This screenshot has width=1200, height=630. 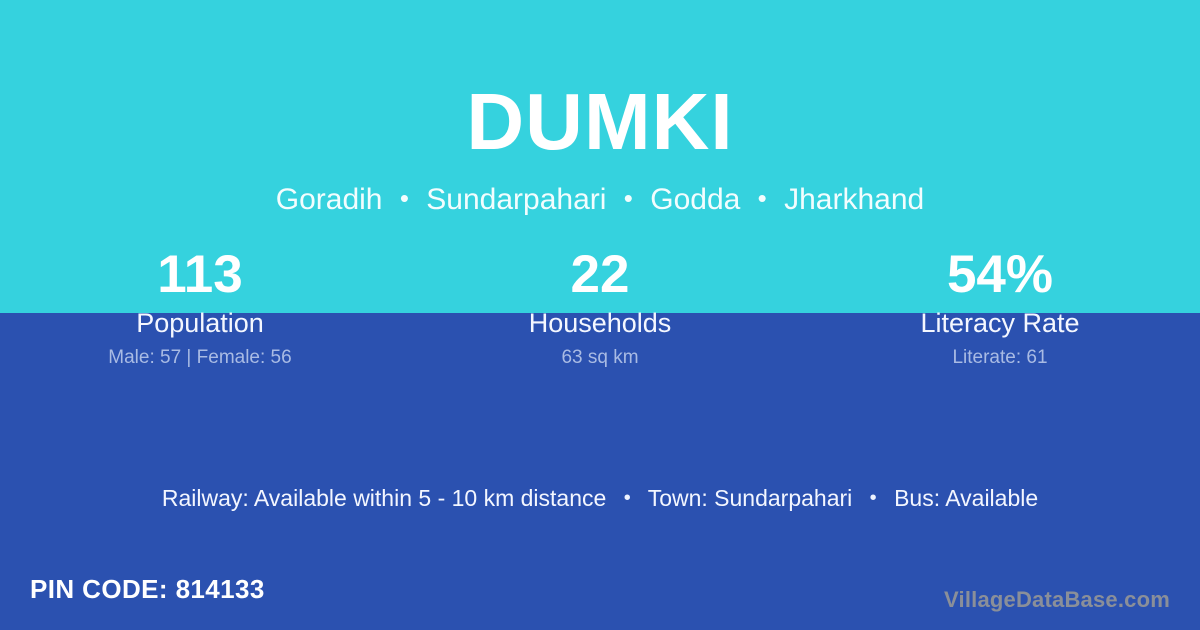 I want to click on stat-population: 113 Population Male: 57 | Female: 56, so click(x=200, y=307).